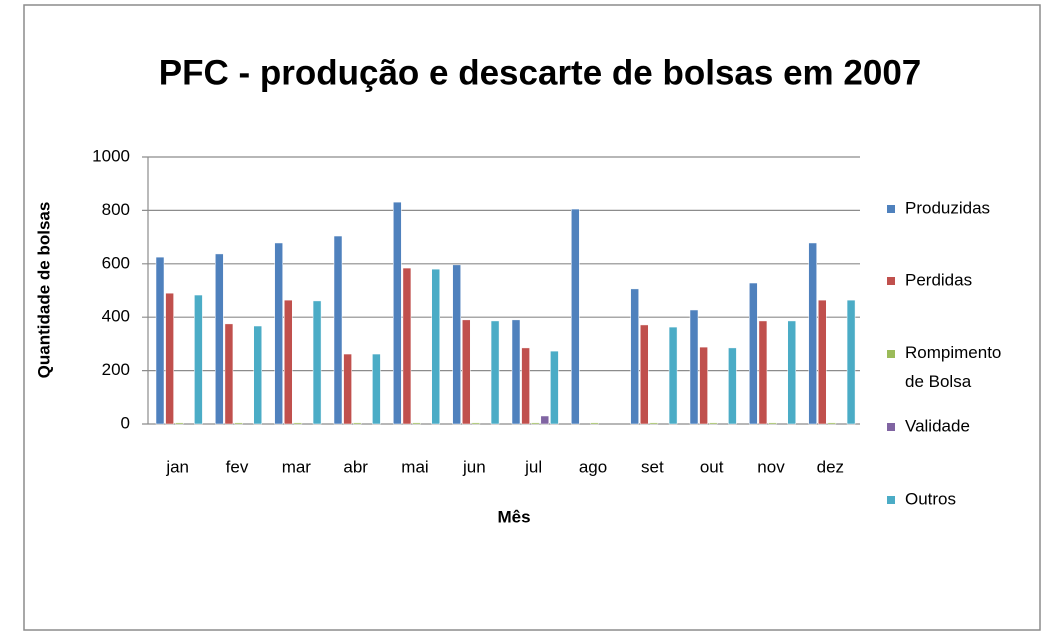 This screenshot has width=1048, height=635. Describe the element at coordinates (947, 207) in the screenshot. I see `legend-label: Produzidas` at that location.